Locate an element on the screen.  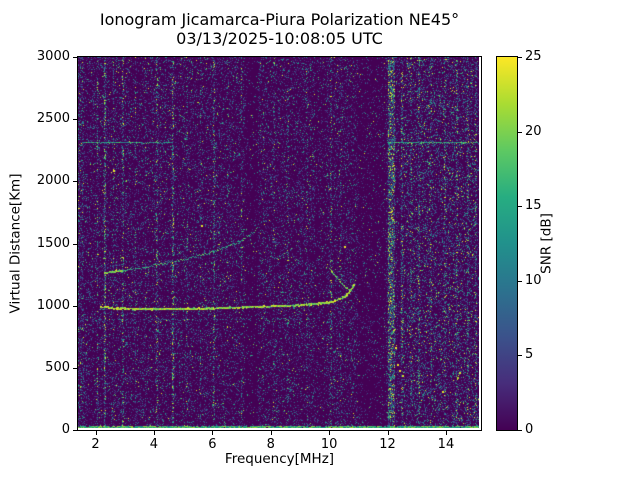
x-tick-label: 6 is located at coordinates (212, 444).